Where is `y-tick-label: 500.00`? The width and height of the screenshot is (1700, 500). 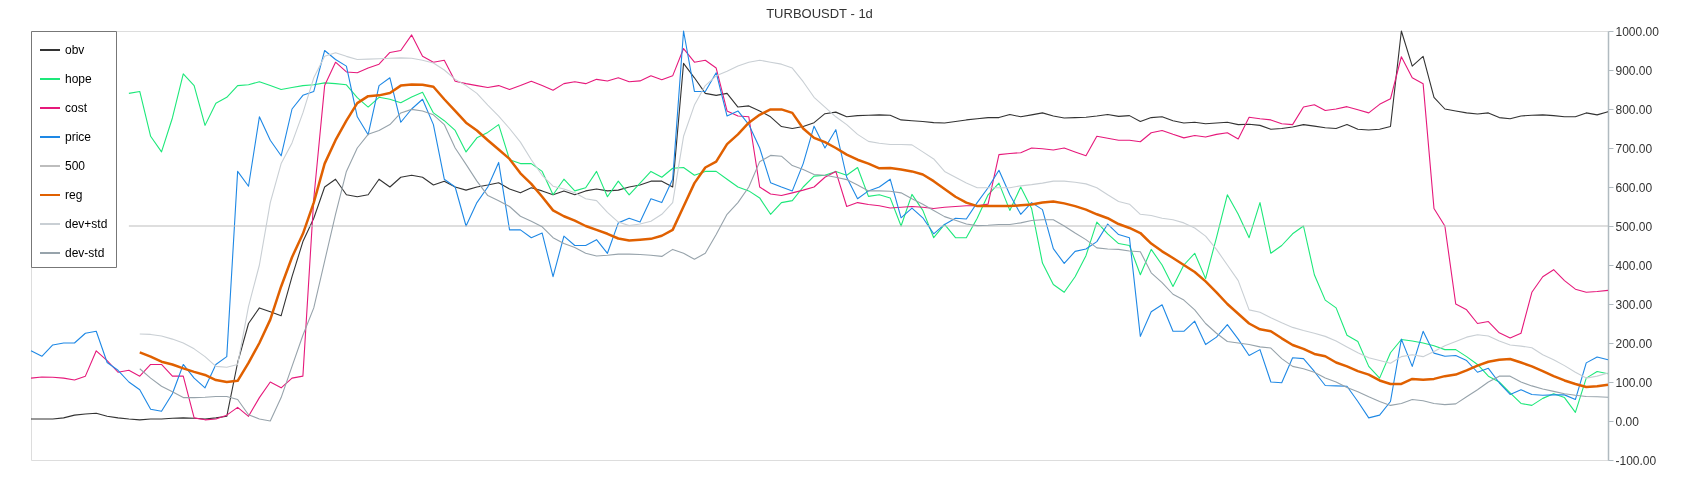 y-tick-label: 500.00 is located at coordinates (1634, 226).